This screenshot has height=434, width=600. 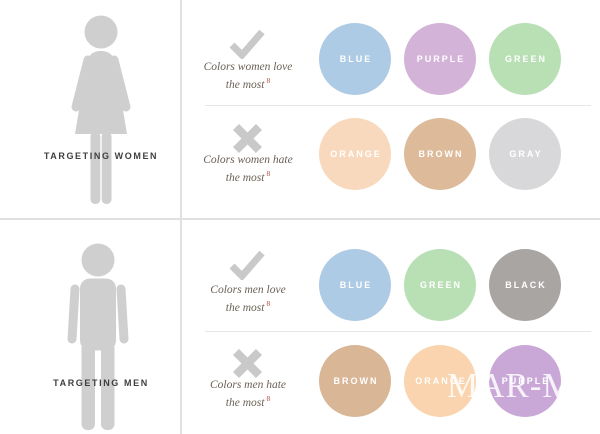 What do you see at coordinates (248, 169) in the screenshot?
I see `caption-women-hate: Colors women hate the most 8` at bounding box center [248, 169].